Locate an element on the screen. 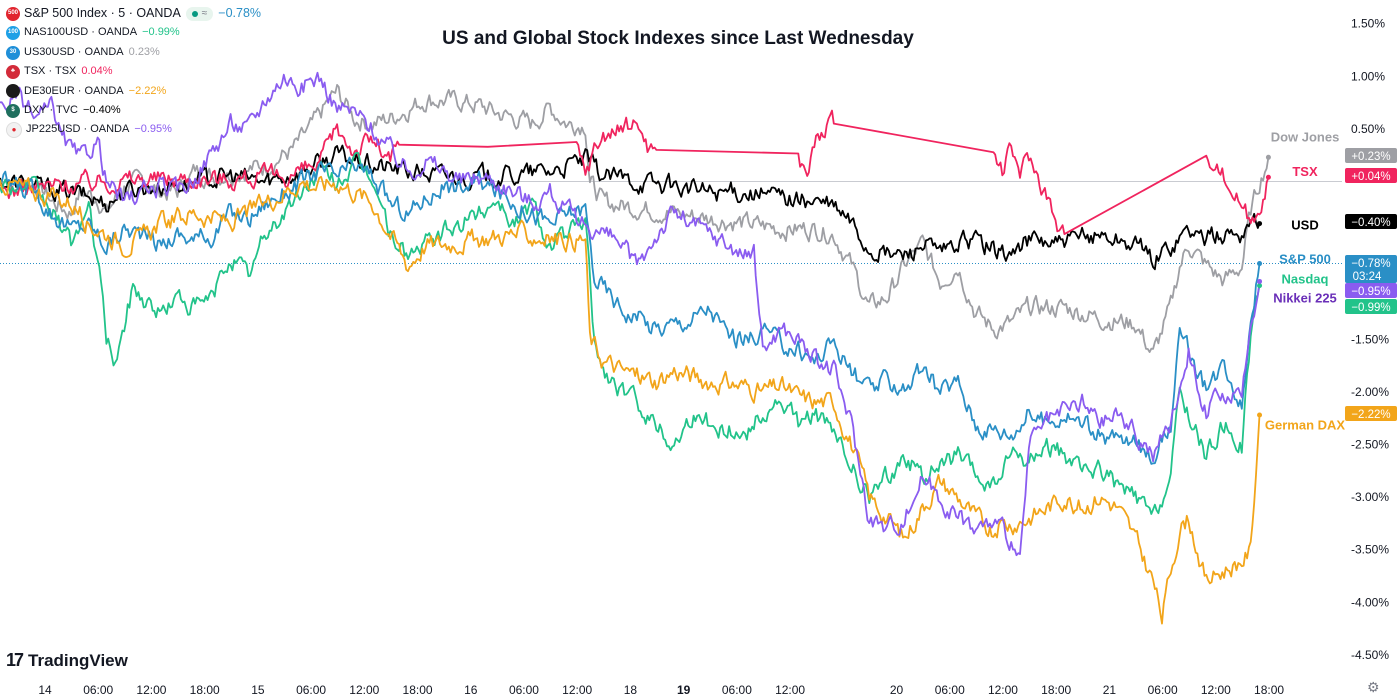 This screenshot has width=1400, height=700. legend-row: 100 NAS100USD · OANDA −0.99% is located at coordinates (133, 32).